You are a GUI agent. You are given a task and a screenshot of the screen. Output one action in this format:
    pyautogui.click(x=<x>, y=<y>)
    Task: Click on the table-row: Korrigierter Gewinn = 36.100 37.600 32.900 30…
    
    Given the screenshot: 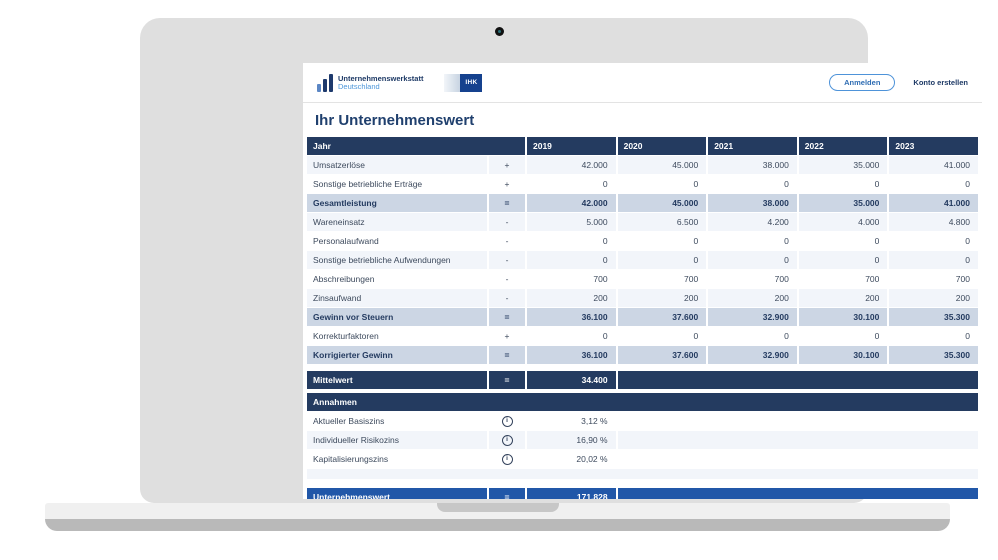 What is the action you would take?
    pyautogui.click(x=642, y=355)
    